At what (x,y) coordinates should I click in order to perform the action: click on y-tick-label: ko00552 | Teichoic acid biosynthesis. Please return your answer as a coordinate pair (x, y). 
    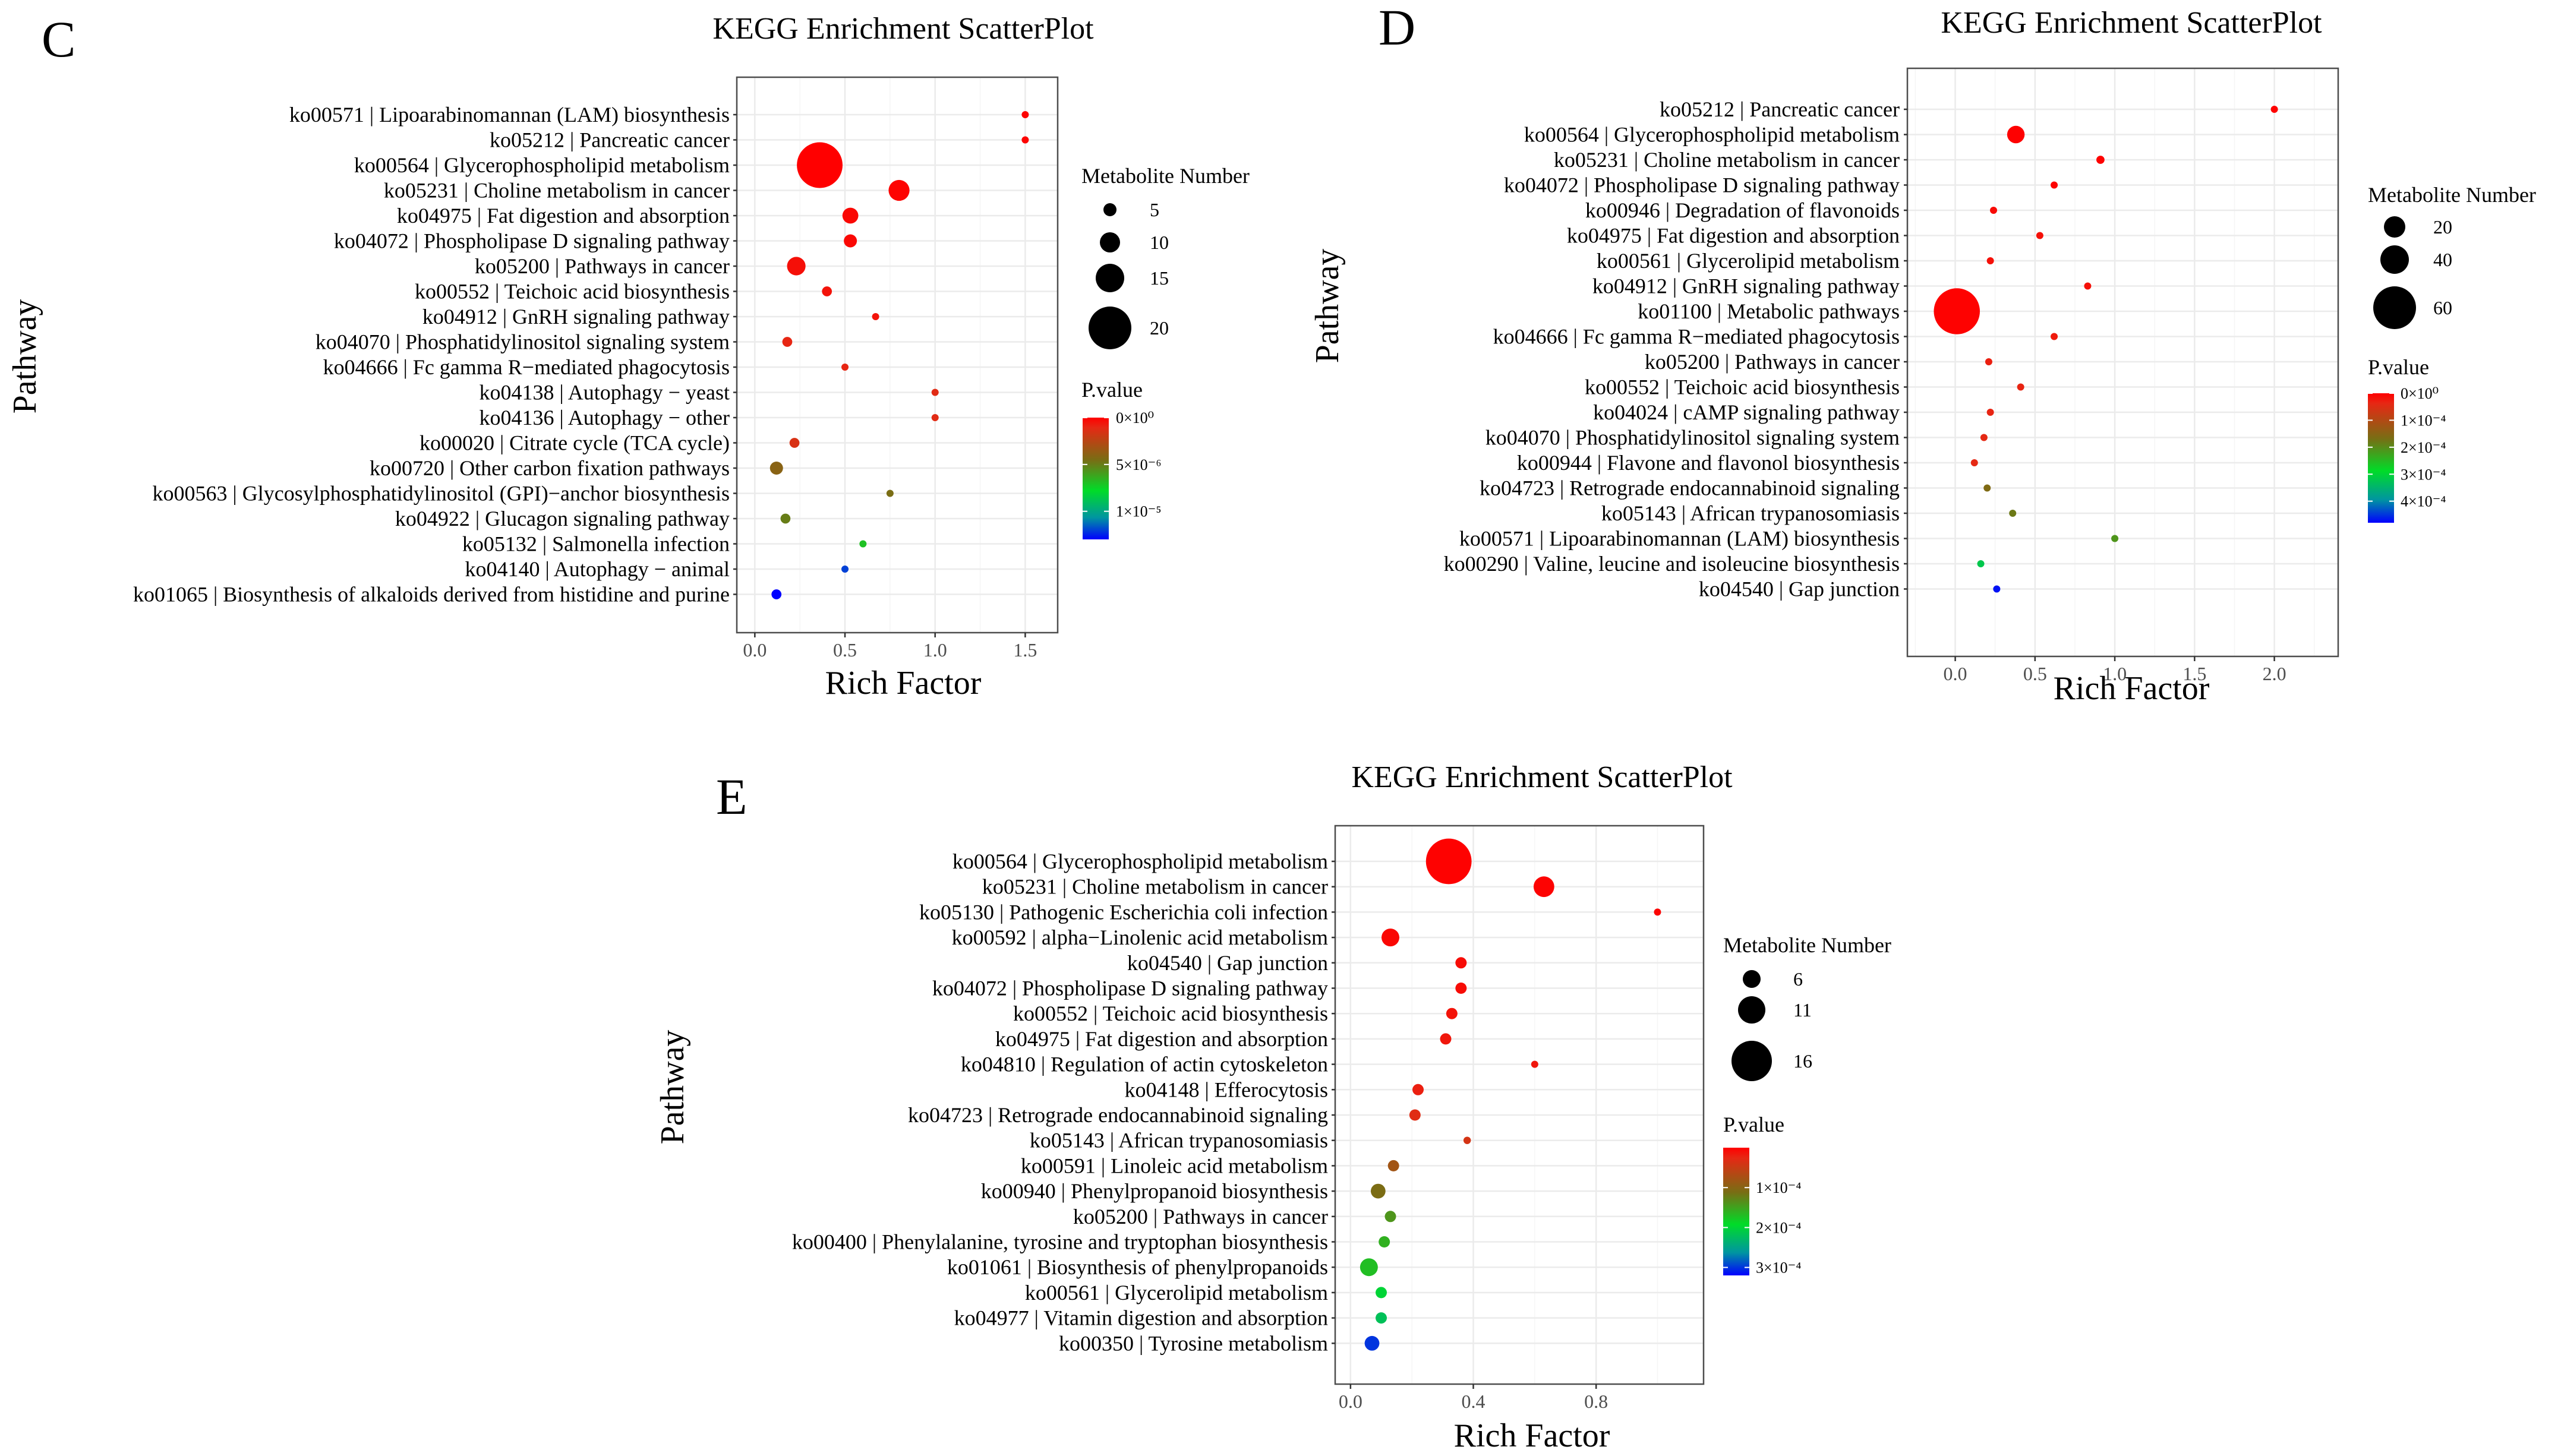
    Looking at the image, I should click on (1170, 1013).